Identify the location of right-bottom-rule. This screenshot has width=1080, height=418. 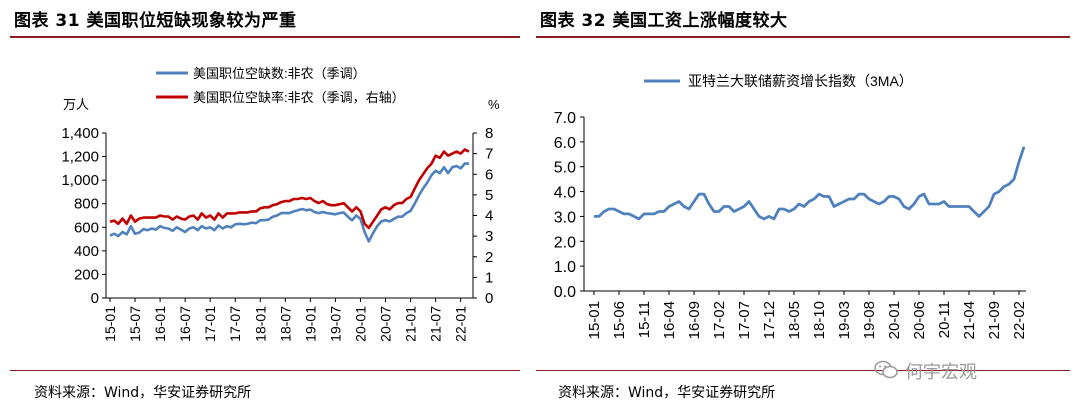
(803, 370).